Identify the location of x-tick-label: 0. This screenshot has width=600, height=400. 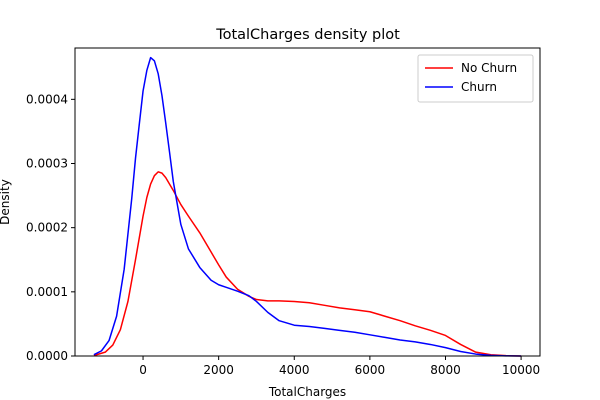
(143, 370).